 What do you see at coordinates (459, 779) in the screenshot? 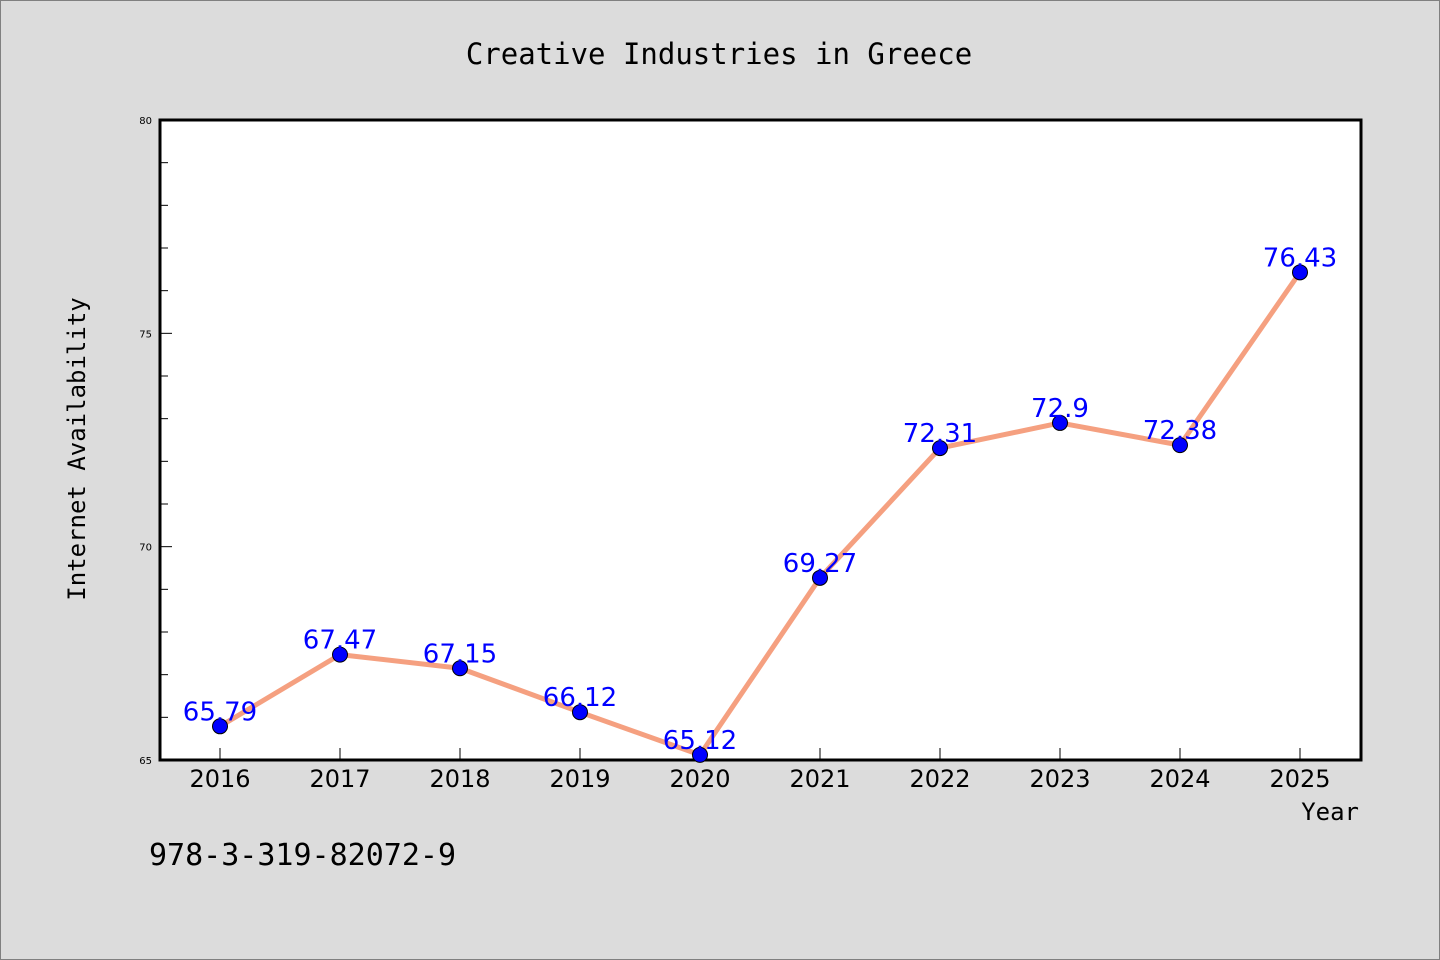
I see `x-tick-label: 2018` at bounding box center [459, 779].